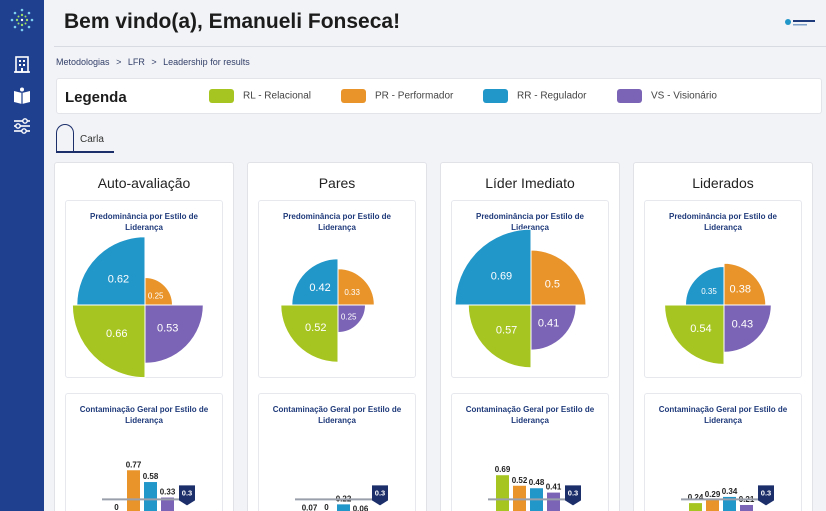 This screenshot has height=511, width=826. What do you see at coordinates (713, 494) in the screenshot?
I see `bar-label-pr: 0.29` at bounding box center [713, 494].